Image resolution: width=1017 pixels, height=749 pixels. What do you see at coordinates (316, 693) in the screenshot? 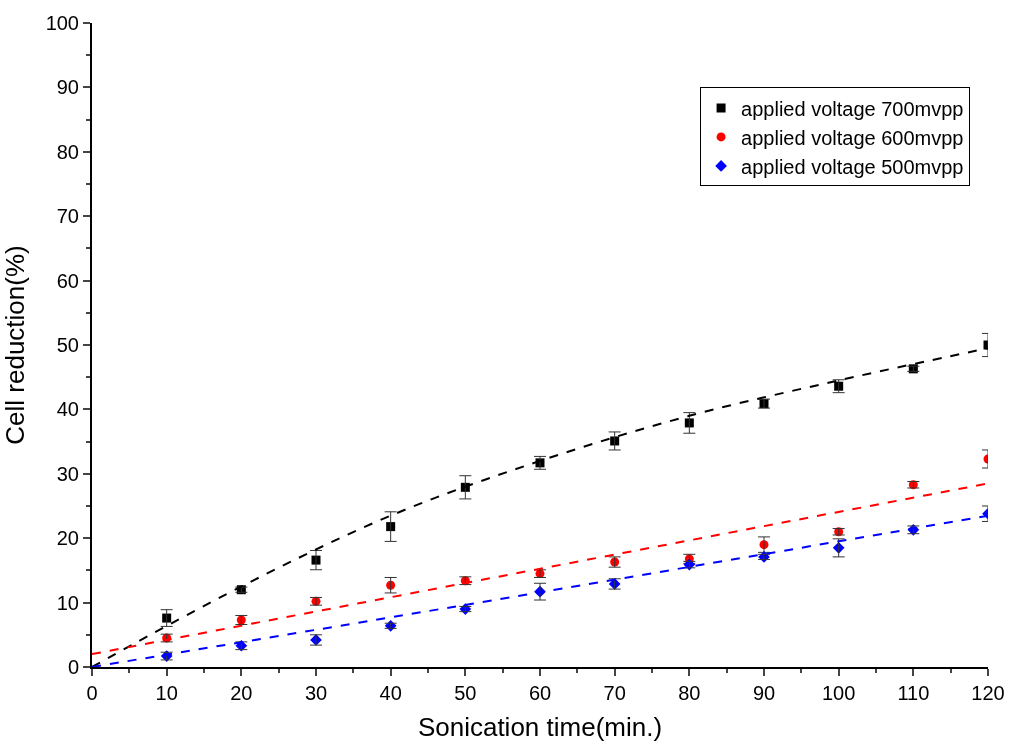
I see `x-tick-label: 30` at bounding box center [316, 693].